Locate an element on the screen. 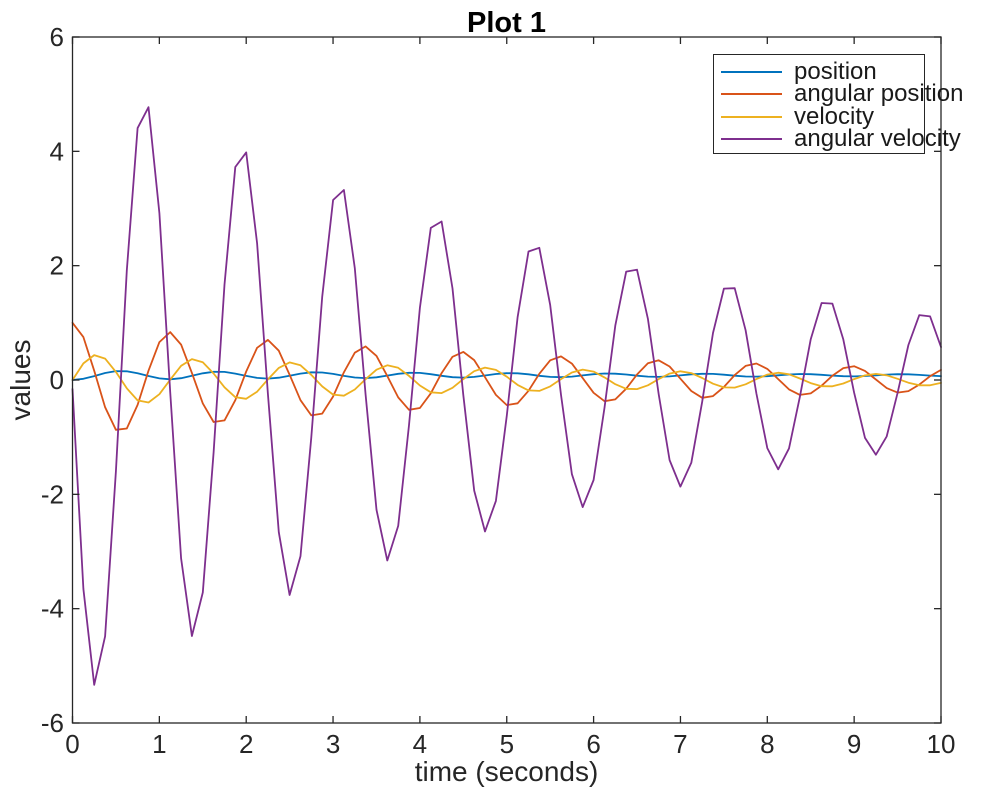 The width and height of the screenshot is (984, 796). series-line-position is located at coordinates (506, 375).